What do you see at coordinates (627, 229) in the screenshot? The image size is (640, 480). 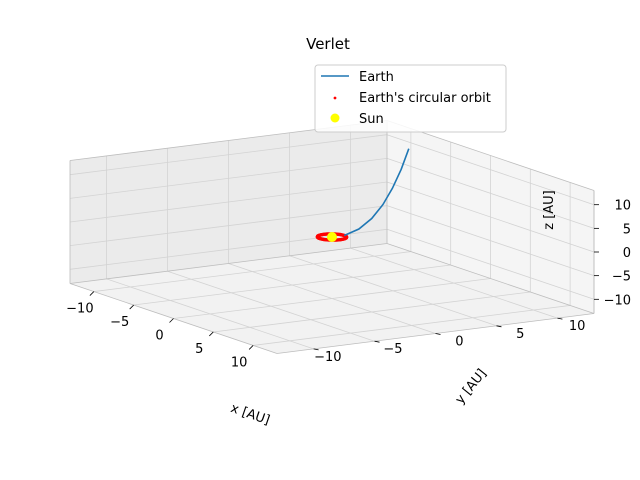 I see `z-tick-label: 5` at bounding box center [627, 229].